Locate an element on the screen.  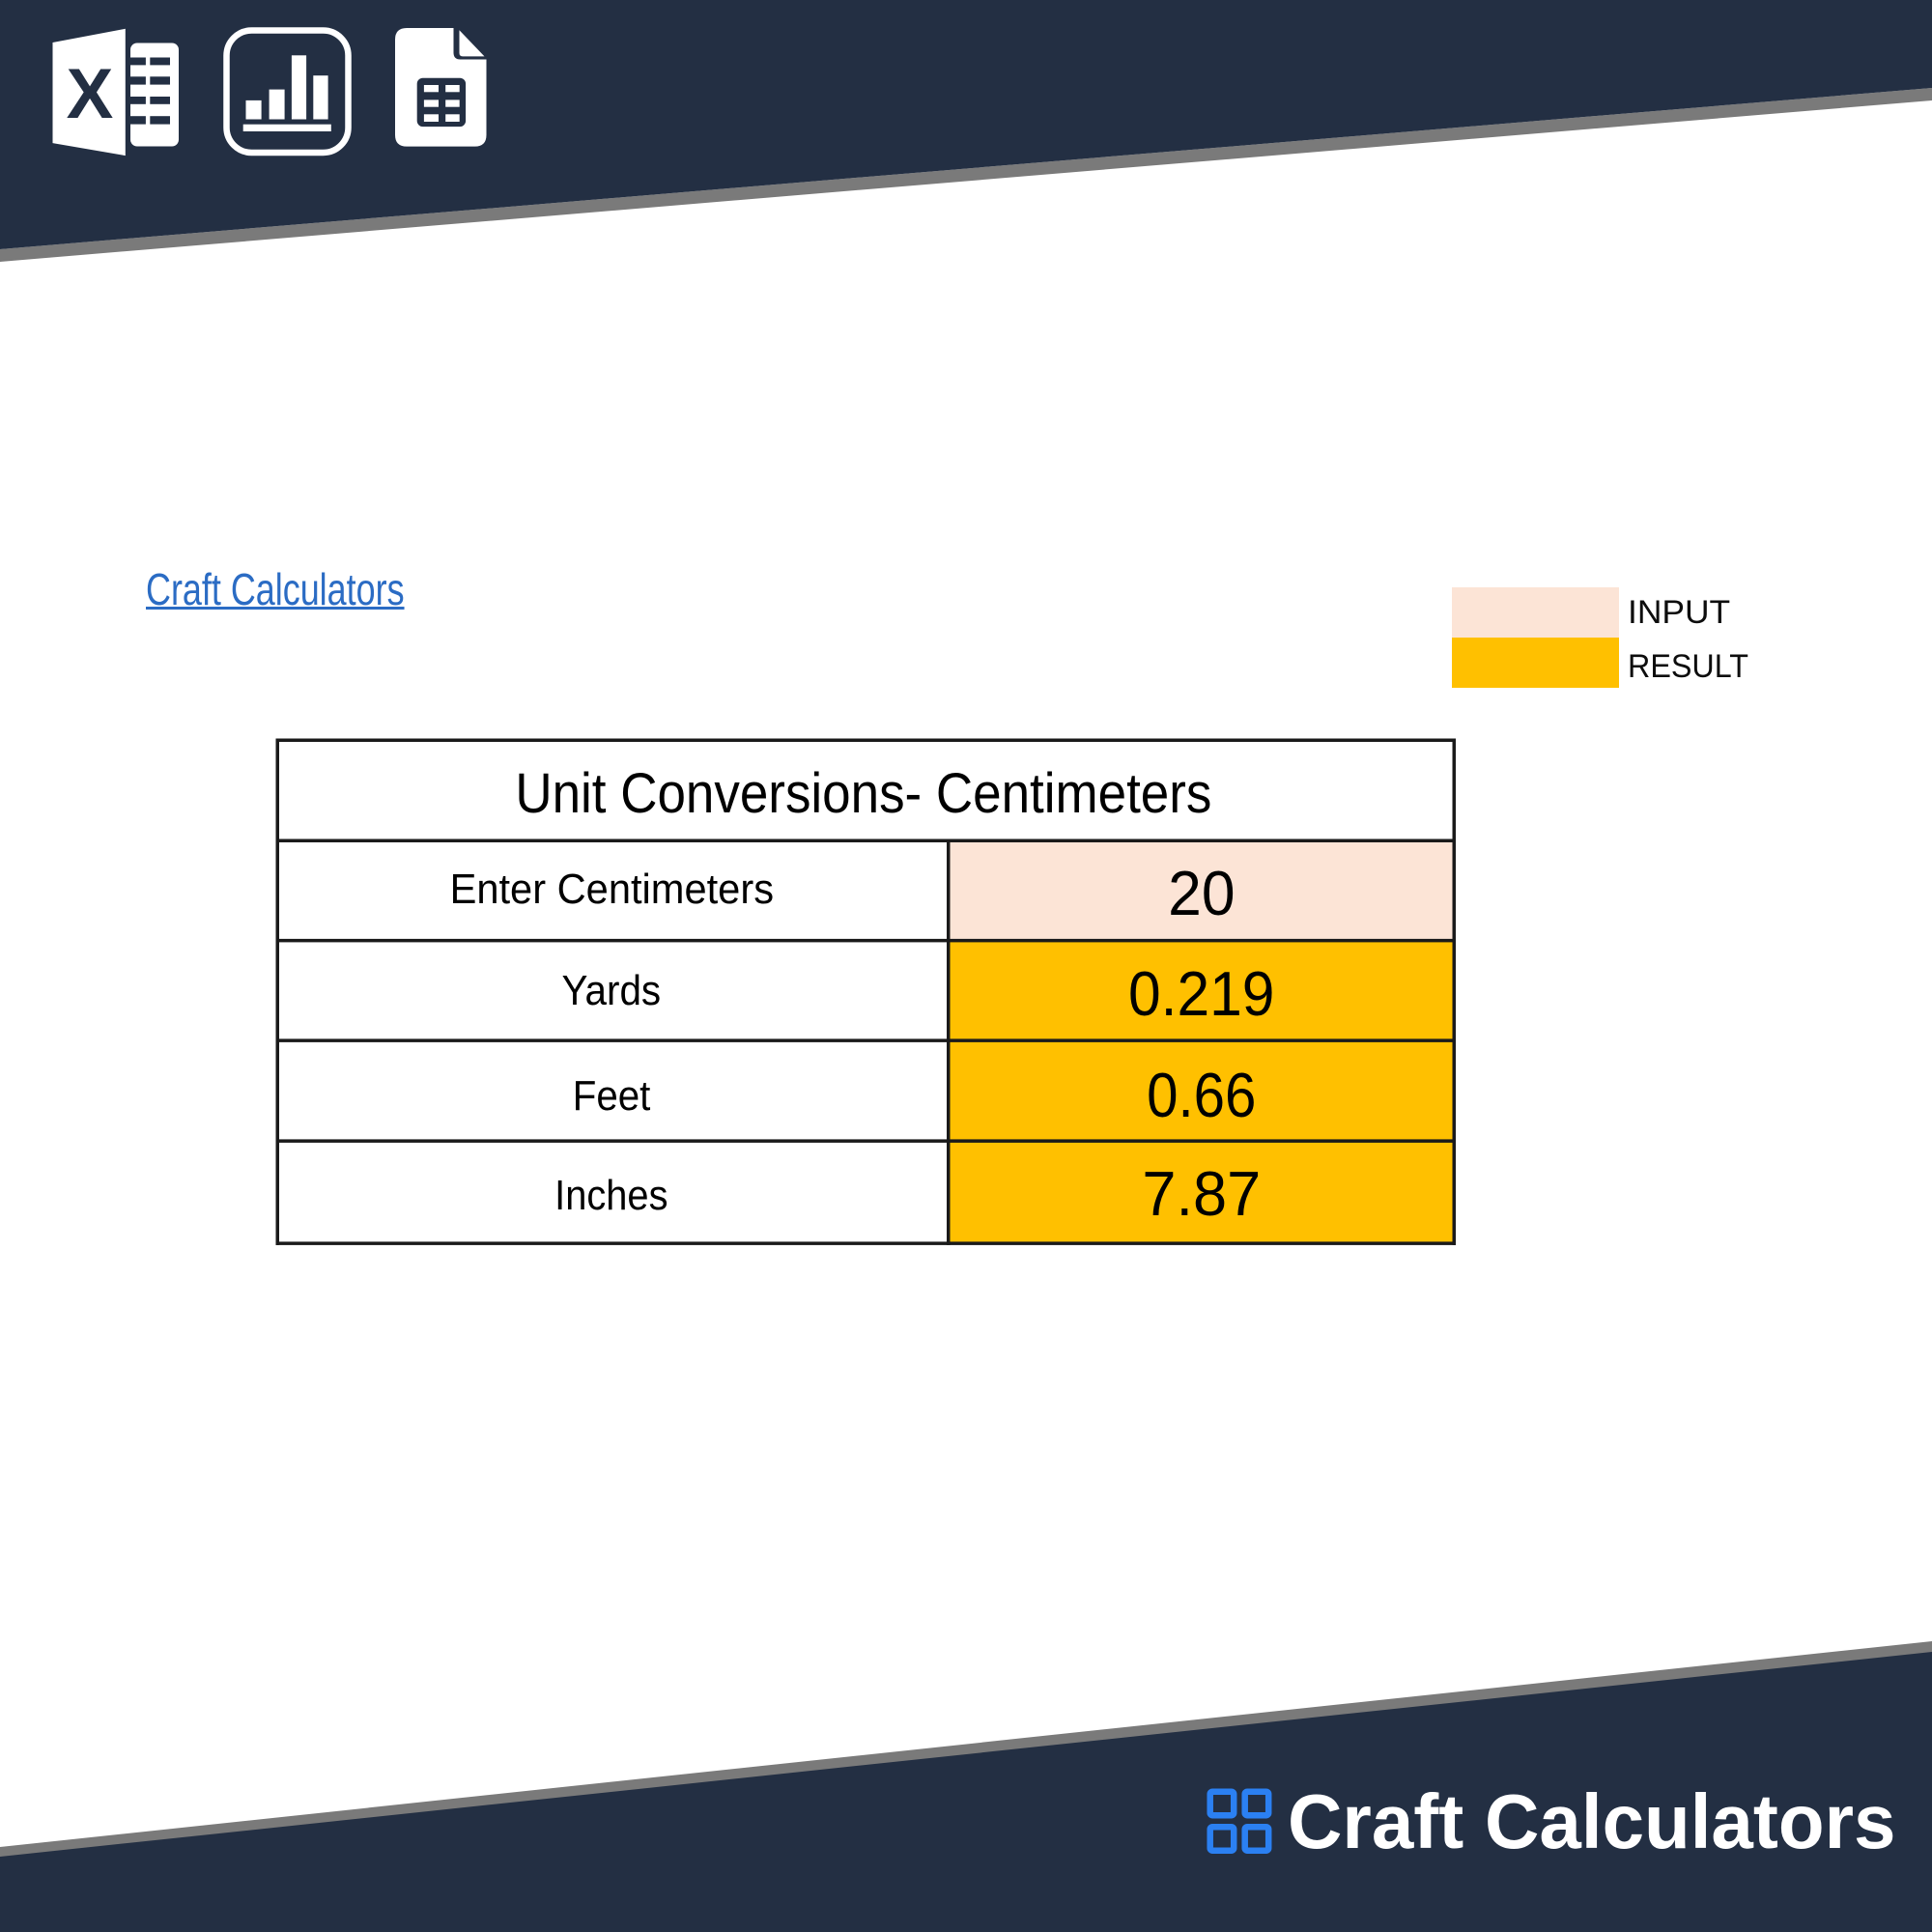
svg-text: X is located at coordinates (90, 94).